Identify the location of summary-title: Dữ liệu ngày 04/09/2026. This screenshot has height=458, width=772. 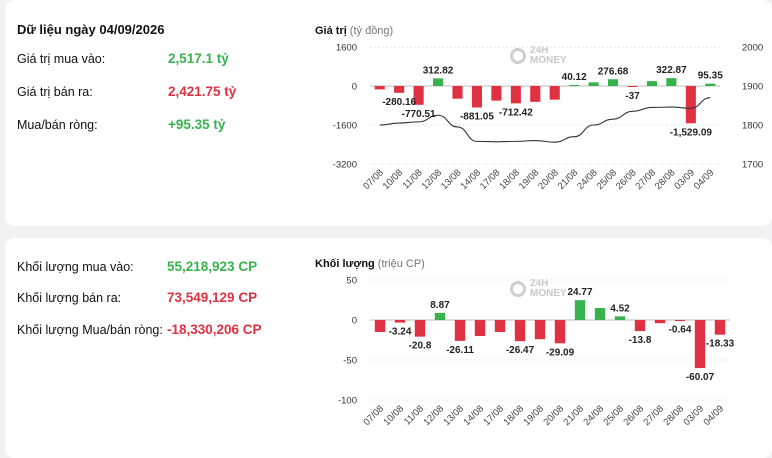
(91, 29).